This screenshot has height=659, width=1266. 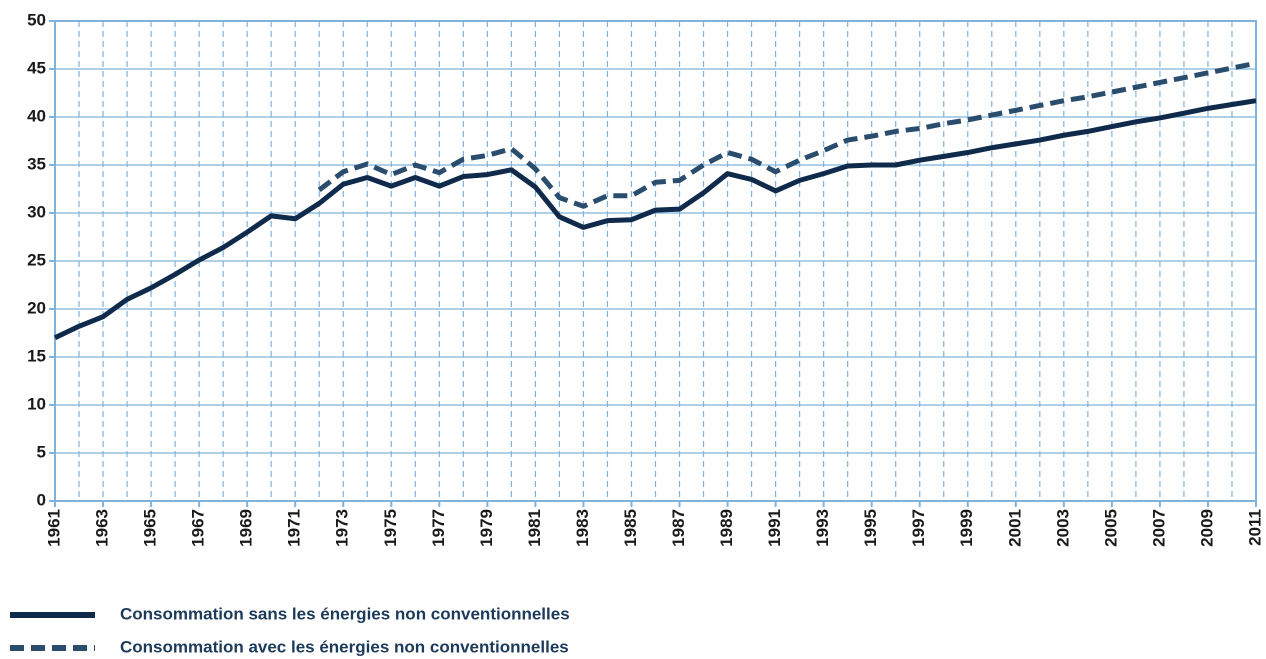 What do you see at coordinates (1014, 528) in the screenshot?
I see `x-tick-label: 2001` at bounding box center [1014, 528].